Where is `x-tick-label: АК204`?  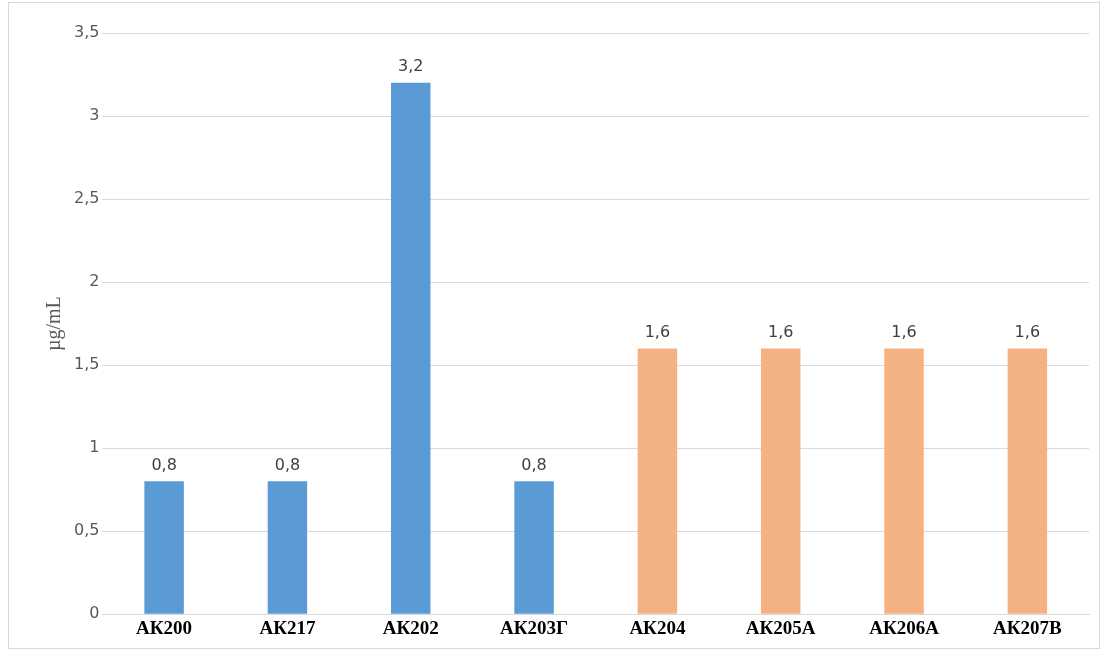
x-tick-label: АК204 is located at coordinates (657, 627).